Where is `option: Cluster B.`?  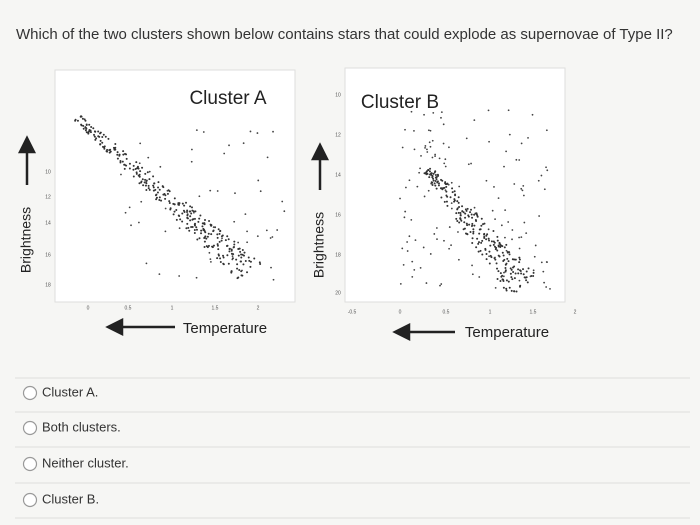 option: Cluster B. is located at coordinates (61, 499).